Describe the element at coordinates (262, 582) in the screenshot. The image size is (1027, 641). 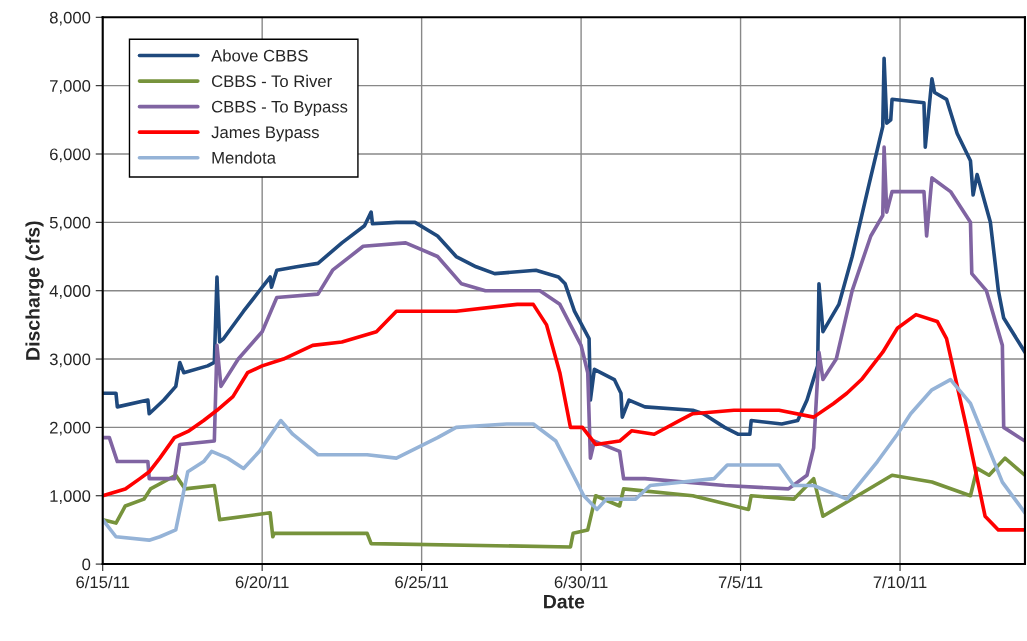
I see `x-tick-label: 6/20/11` at that location.